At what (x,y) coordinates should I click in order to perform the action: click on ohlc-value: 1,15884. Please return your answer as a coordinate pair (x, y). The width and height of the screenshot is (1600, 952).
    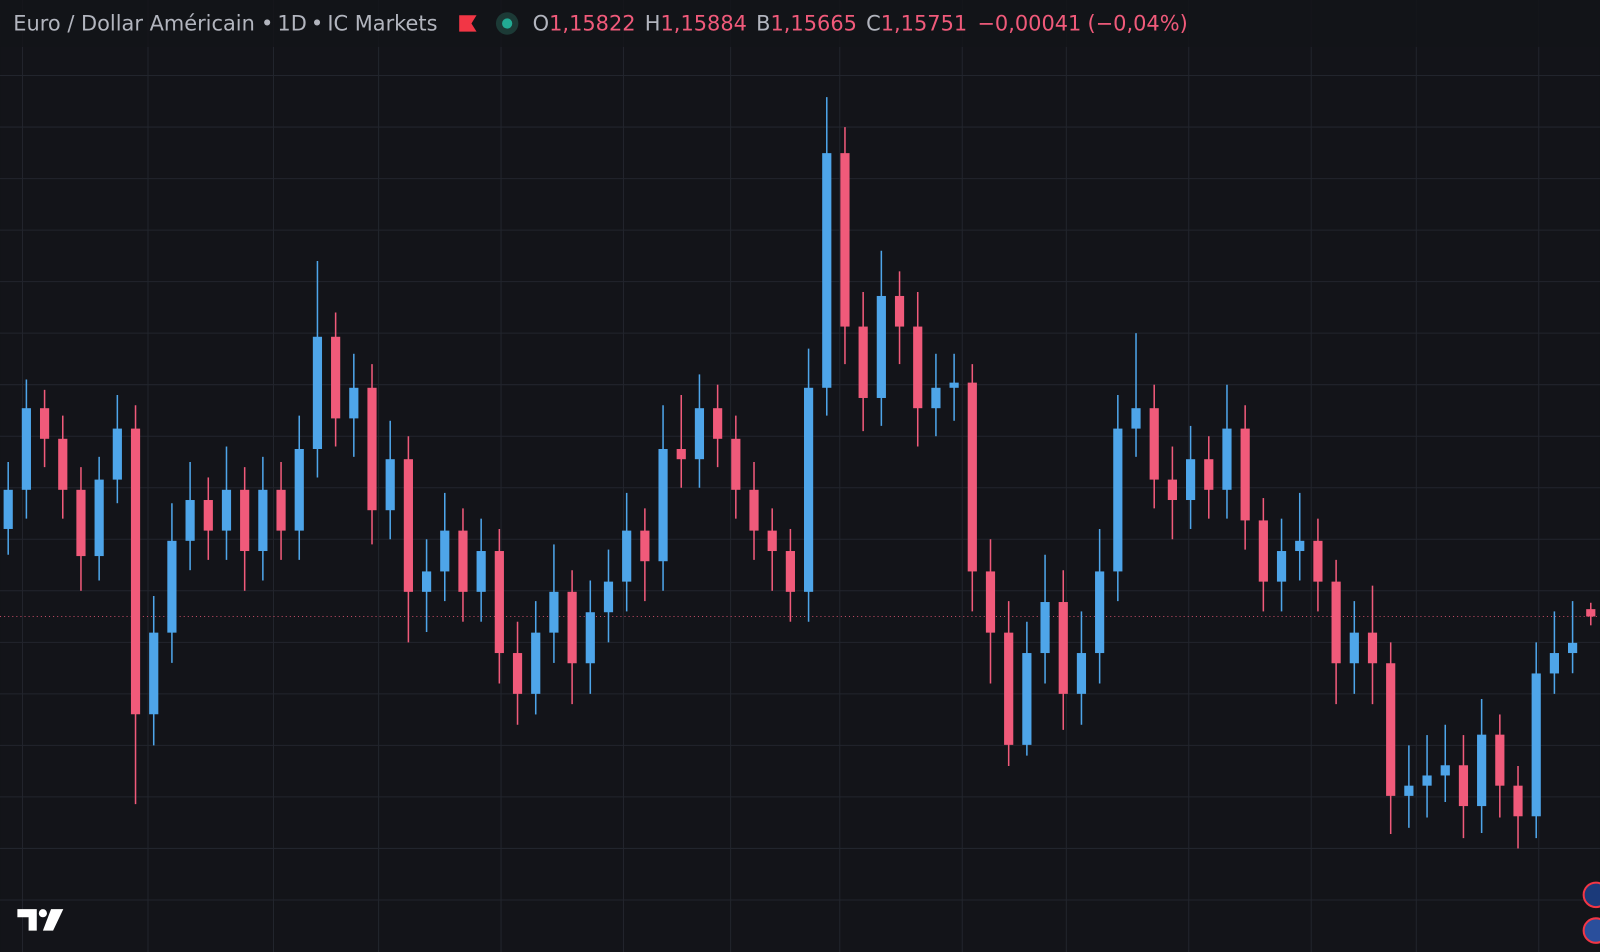
    Looking at the image, I should click on (704, 23).